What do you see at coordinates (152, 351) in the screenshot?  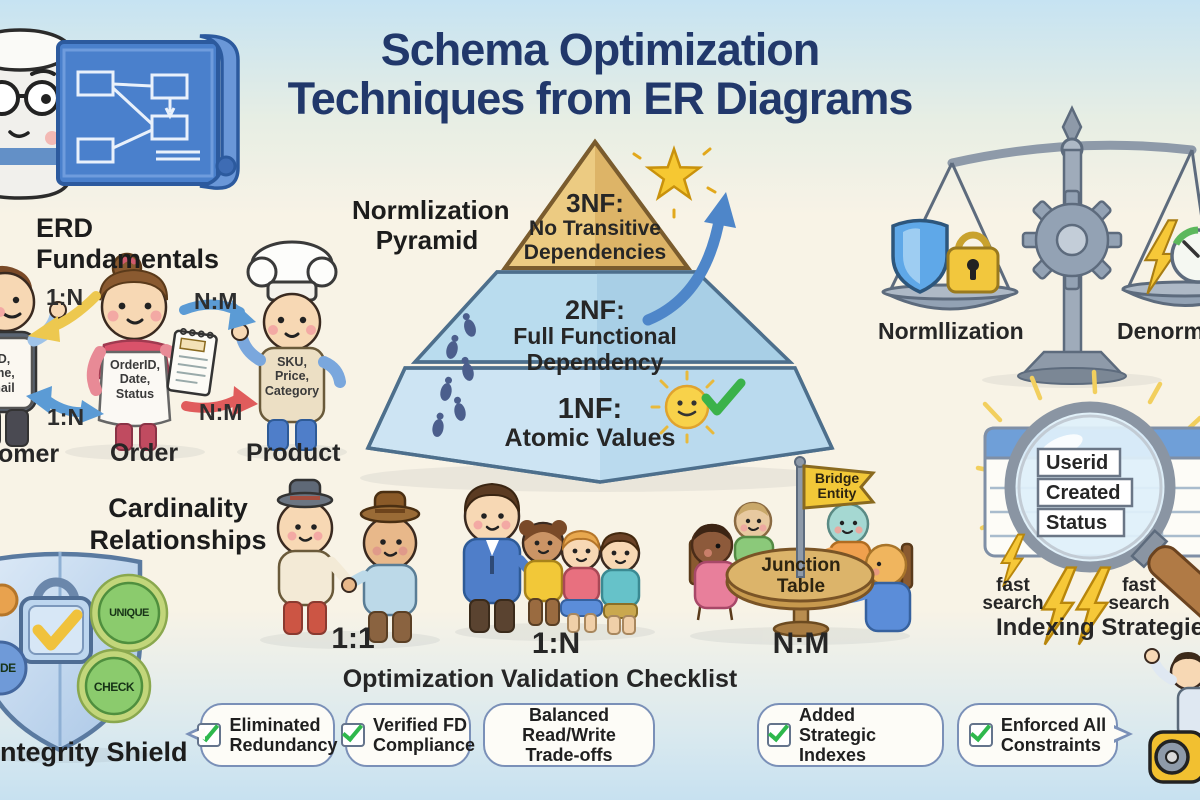 I see `order-character` at bounding box center [152, 351].